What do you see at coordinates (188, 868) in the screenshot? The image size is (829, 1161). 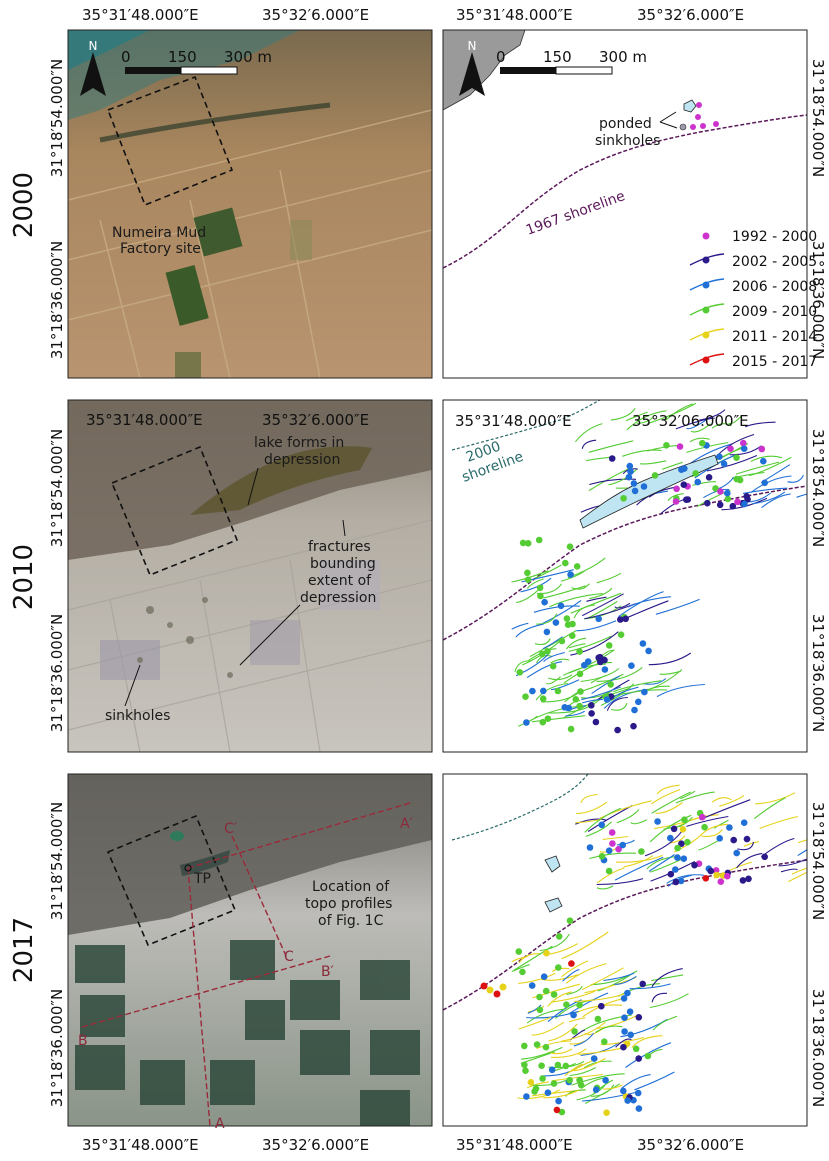 I see `tp-point` at bounding box center [188, 868].